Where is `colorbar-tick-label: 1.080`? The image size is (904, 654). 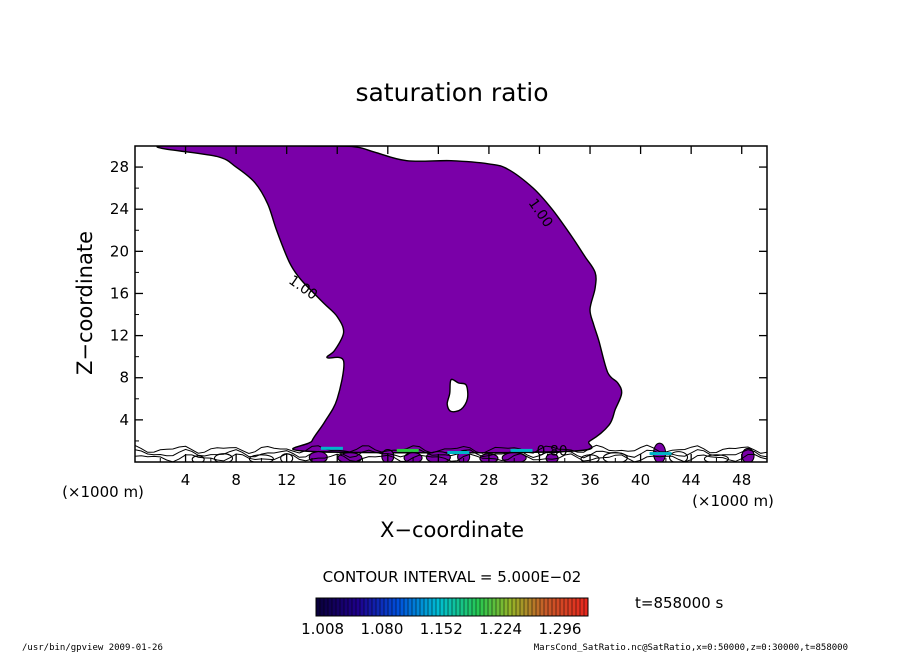
colorbar-tick-label: 1.080 is located at coordinates (381, 629).